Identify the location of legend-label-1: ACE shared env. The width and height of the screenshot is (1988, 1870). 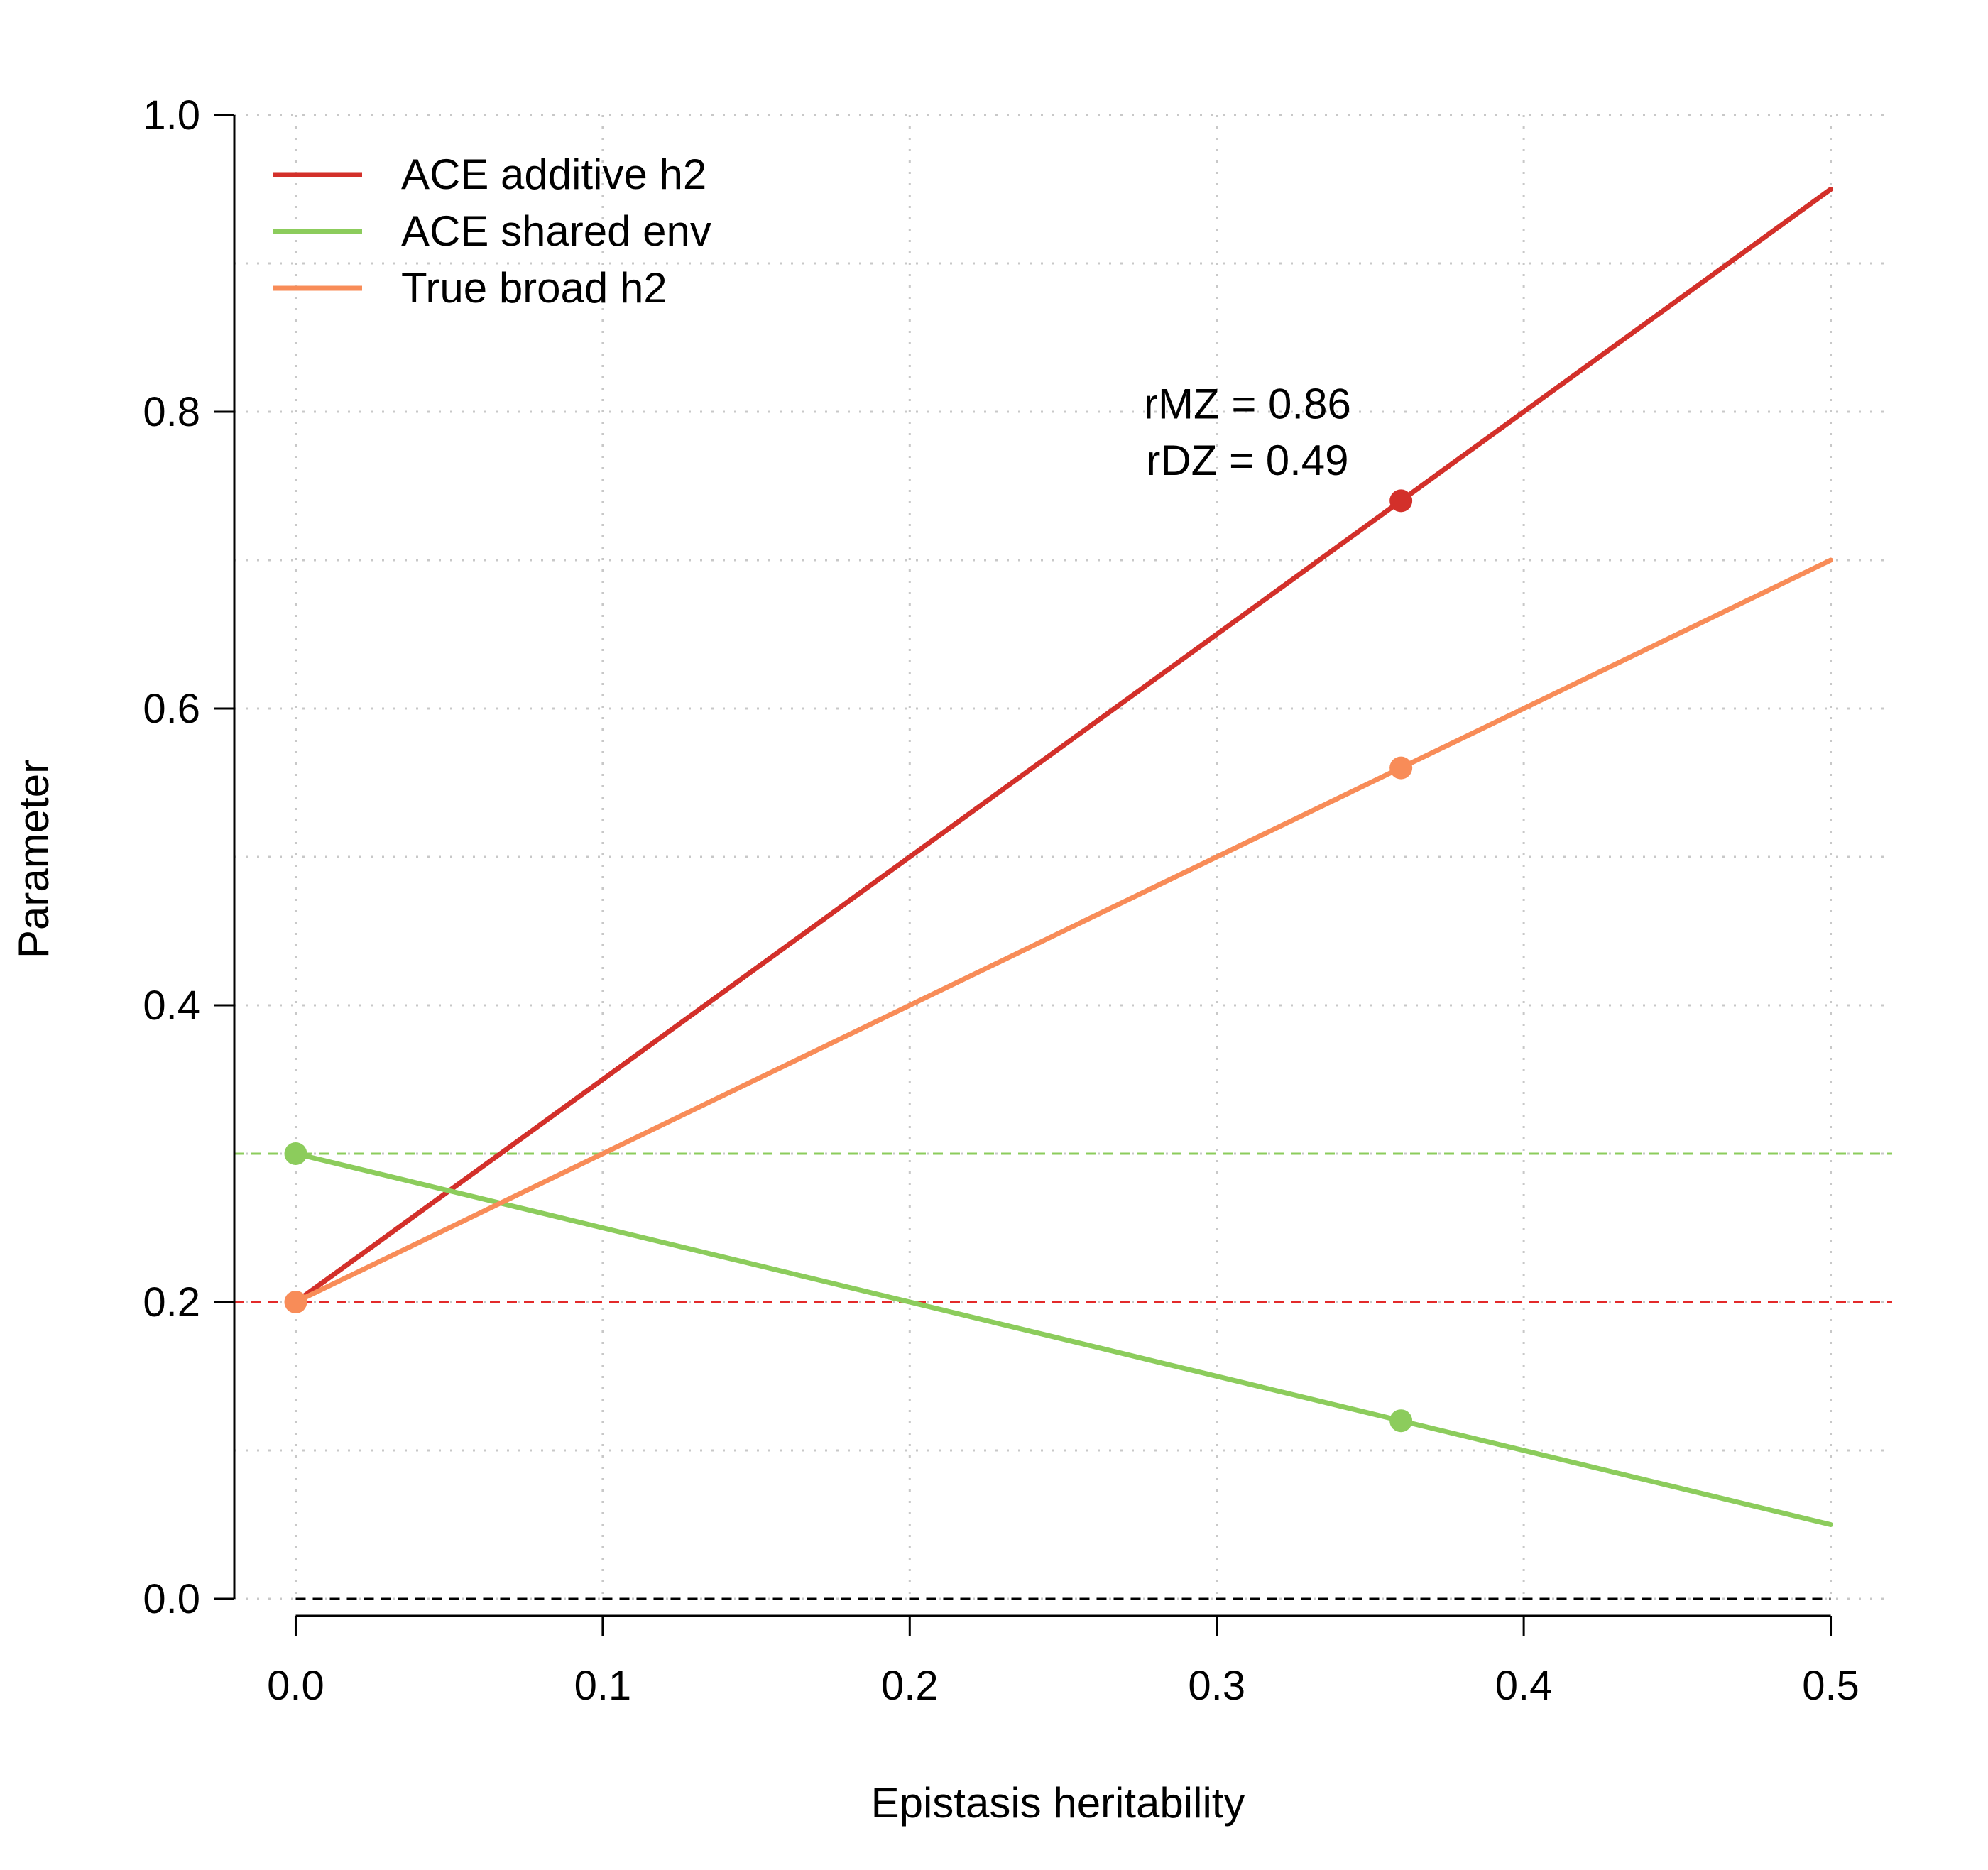
(556, 231).